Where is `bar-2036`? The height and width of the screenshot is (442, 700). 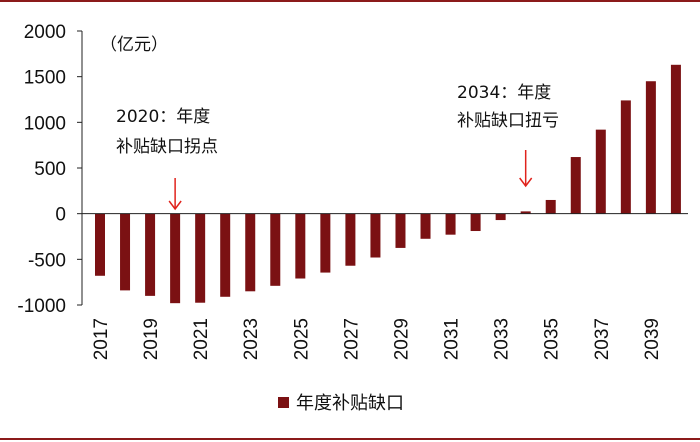
bar-2036 is located at coordinates (575, 185).